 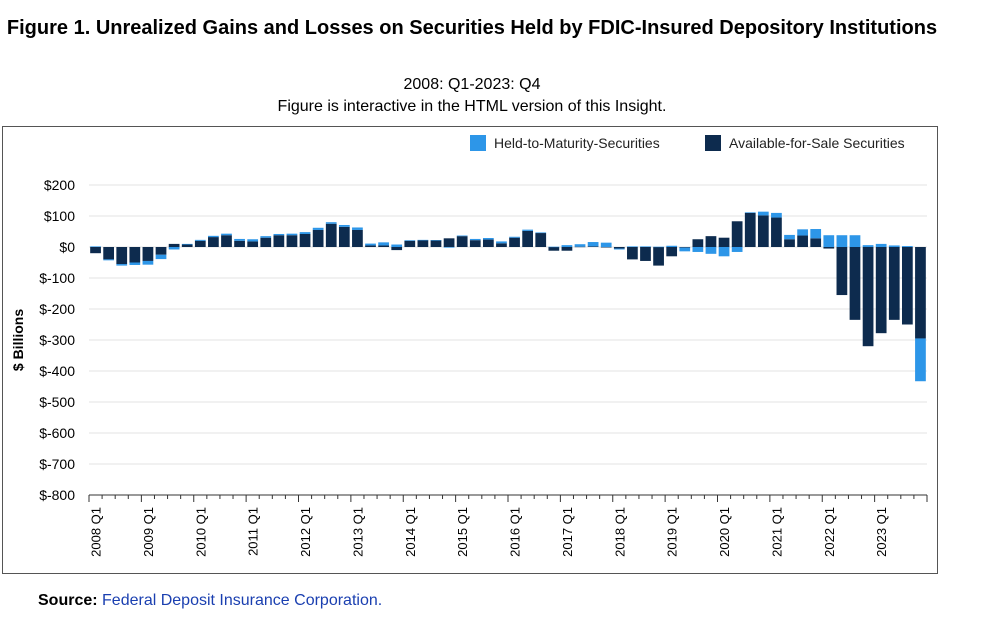 I want to click on y-tick-label: $-500, so click(x=57, y=402).